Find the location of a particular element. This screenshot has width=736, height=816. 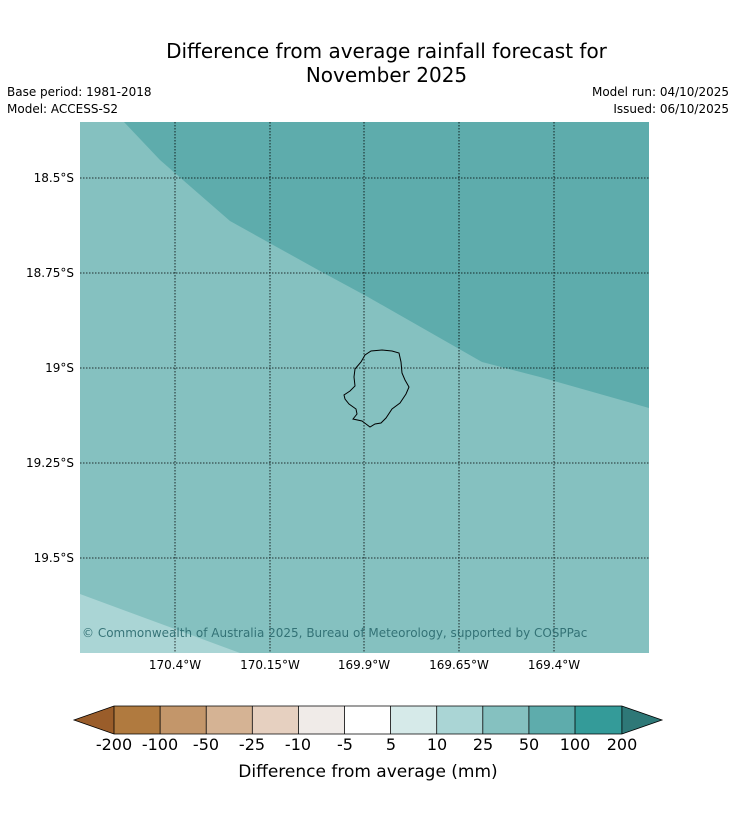

issued-text: Issued: 06/10/2025 is located at coordinates (671, 109).